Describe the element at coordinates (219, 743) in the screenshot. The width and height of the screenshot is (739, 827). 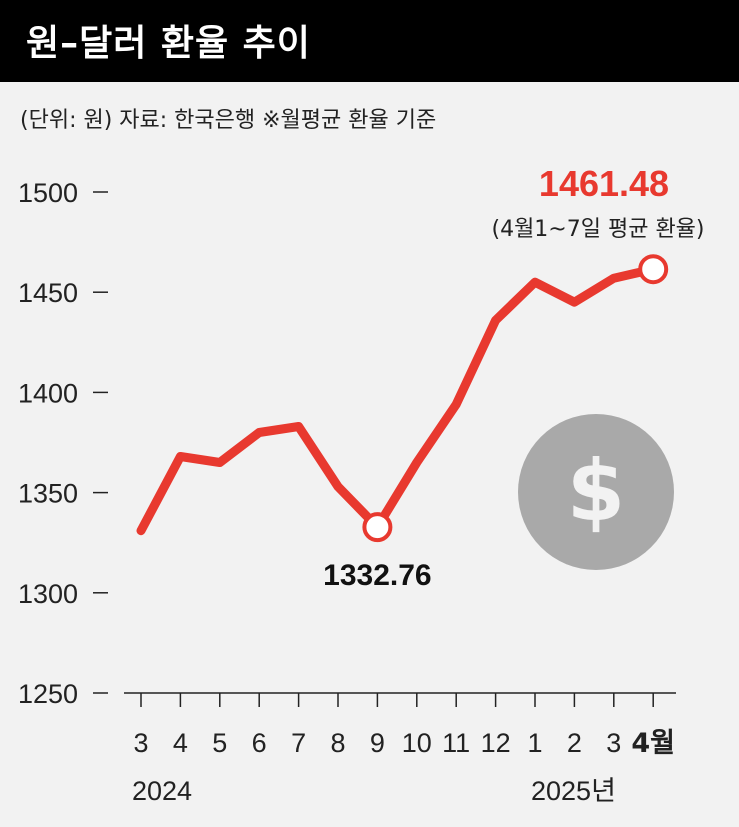
I see `x-tick-label: 5` at that location.